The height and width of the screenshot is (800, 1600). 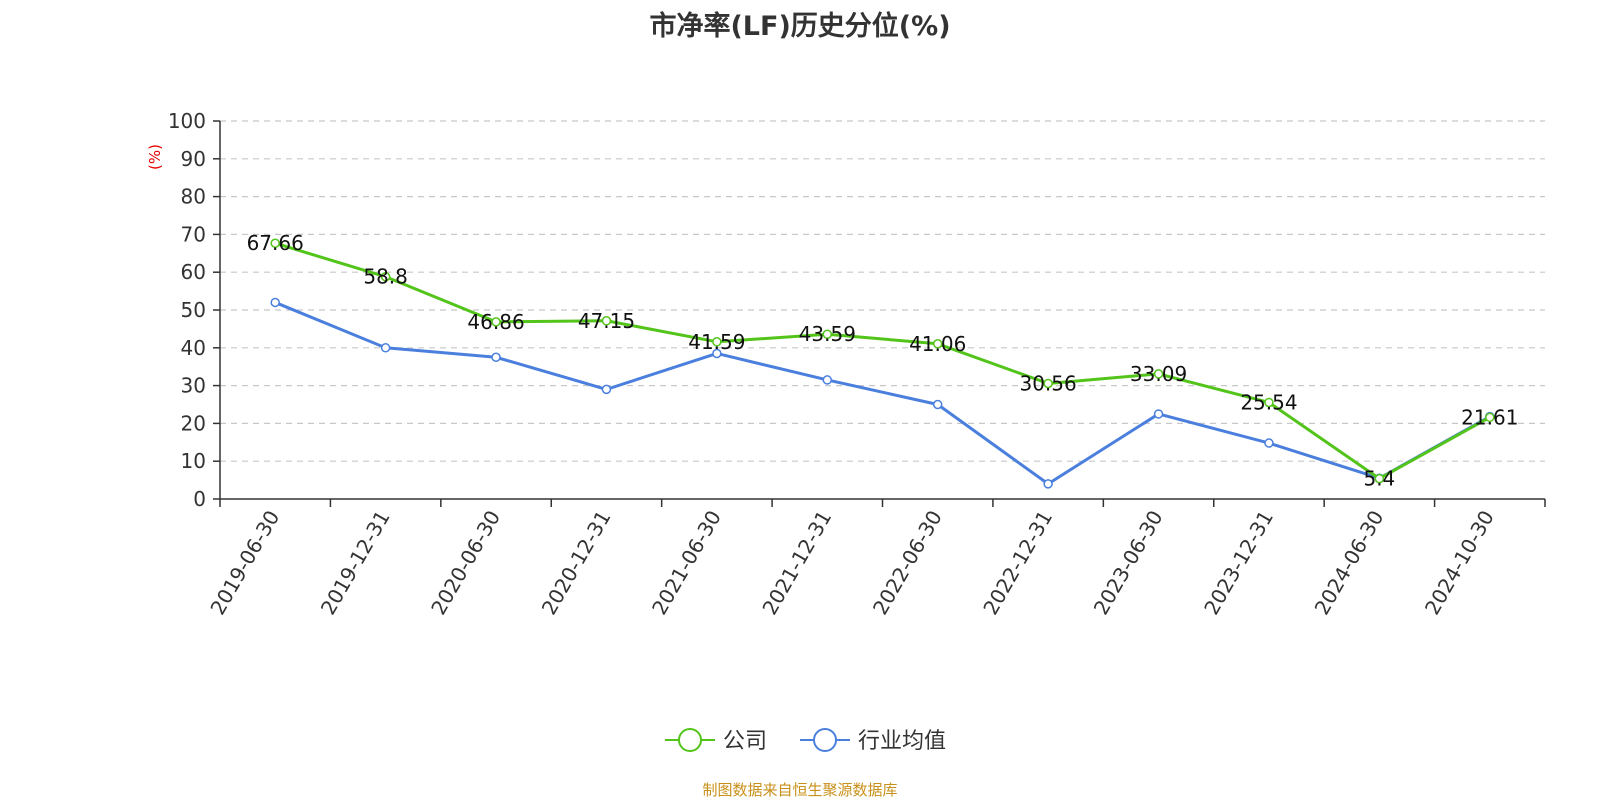 What do you see at coordinates (187, 121) in the screenshot?
I see `y-tick-label: 100` at bounding box center [187, 121].